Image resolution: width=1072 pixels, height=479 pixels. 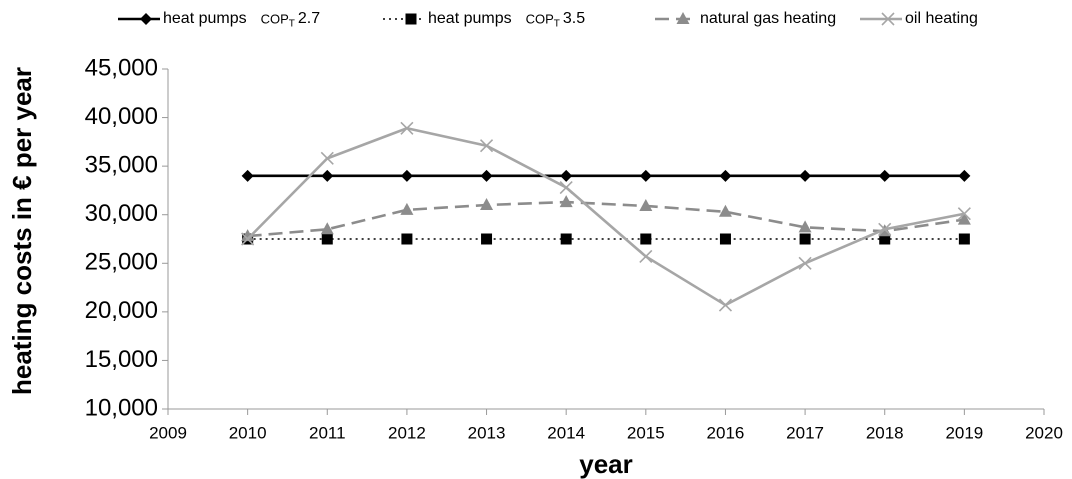 What do you see at coordinates (121, 164) in the screenshot?
I see `y-tick-label: 35,000` at bounding box center [121, 164].